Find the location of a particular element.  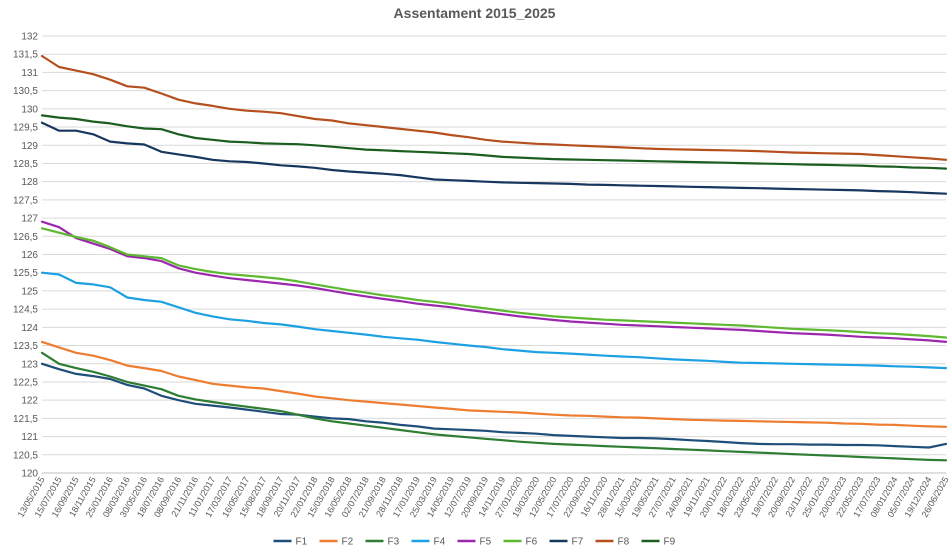

y-tick-label: 130,5 is located at coordinates (25, 91).